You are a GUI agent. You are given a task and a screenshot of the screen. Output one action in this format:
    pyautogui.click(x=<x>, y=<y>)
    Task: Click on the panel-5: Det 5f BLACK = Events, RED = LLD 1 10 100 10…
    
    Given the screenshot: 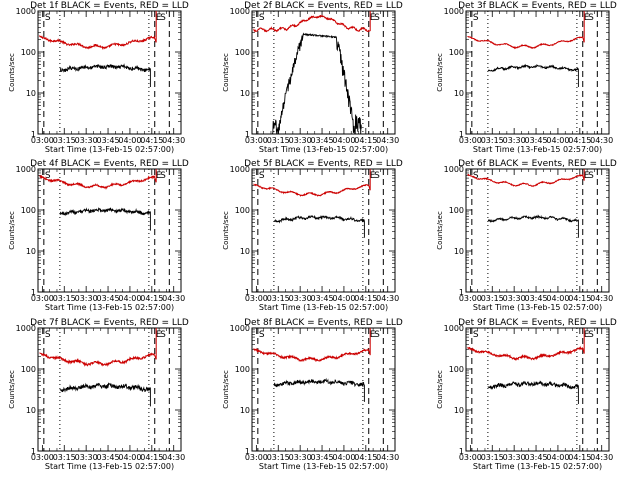 What is the action you would take?
    pyautogui.click(x=312, y=235)
    